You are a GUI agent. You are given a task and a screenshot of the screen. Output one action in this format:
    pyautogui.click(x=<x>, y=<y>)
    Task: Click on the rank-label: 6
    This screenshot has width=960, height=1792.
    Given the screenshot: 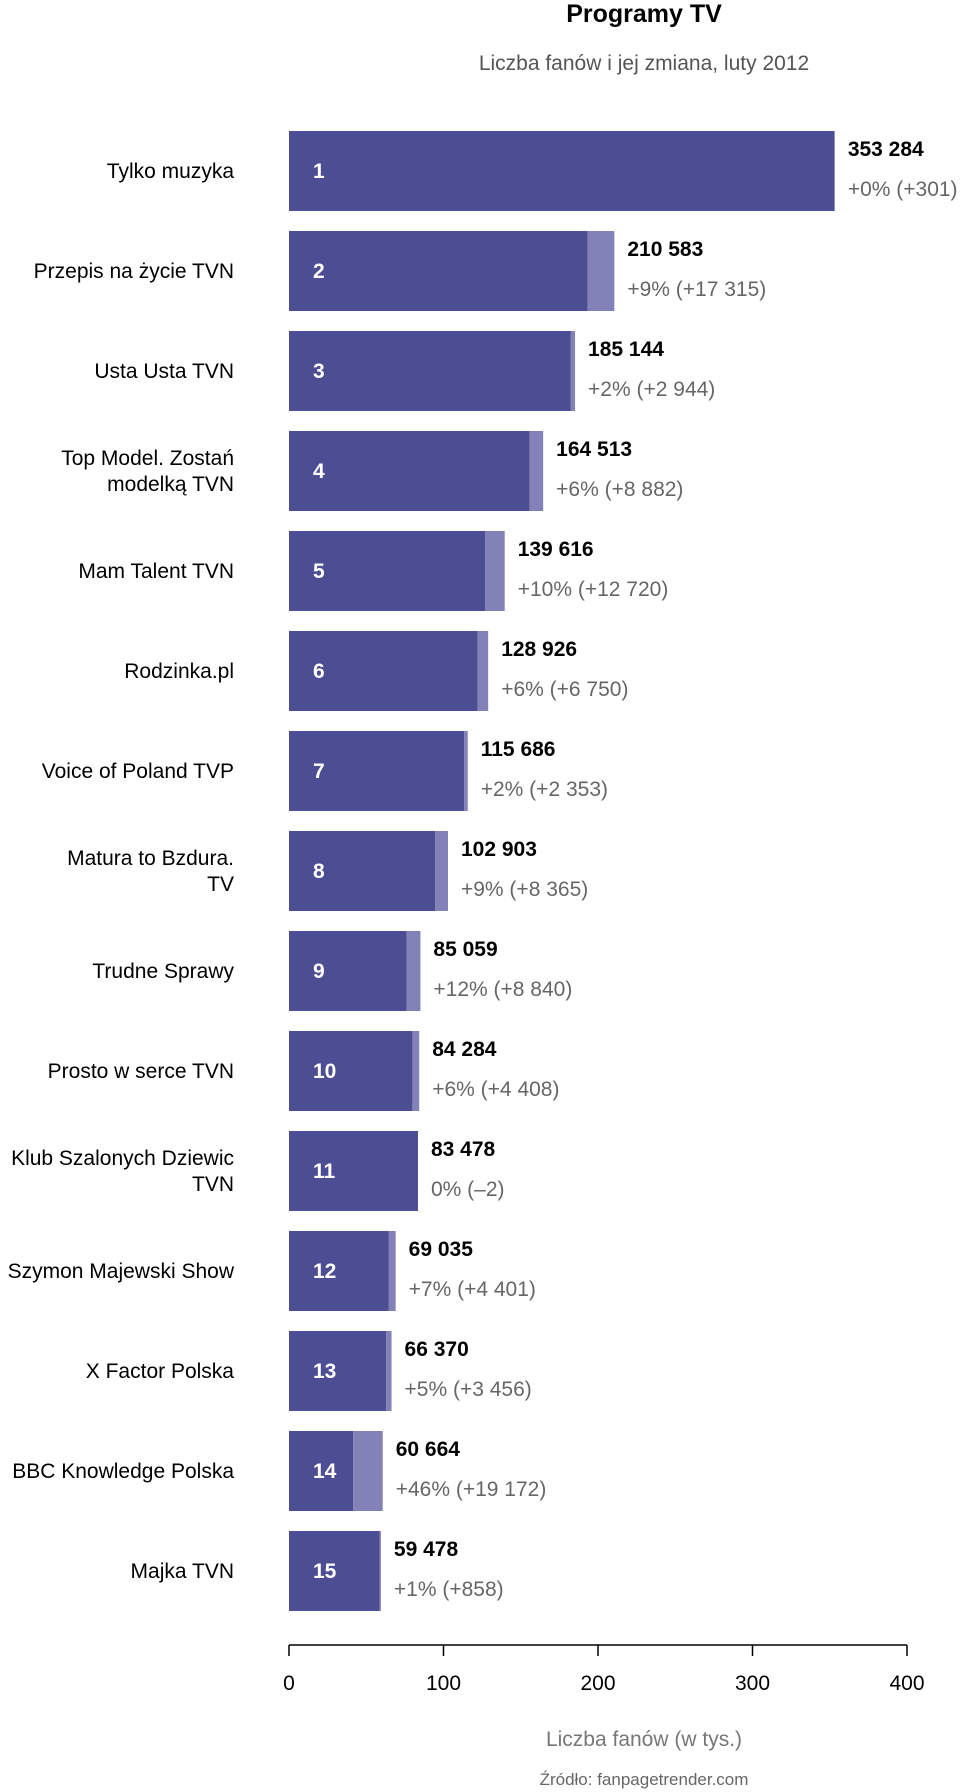 What is the action you would take?
    pyautogui.click(x=319, y=671)
    